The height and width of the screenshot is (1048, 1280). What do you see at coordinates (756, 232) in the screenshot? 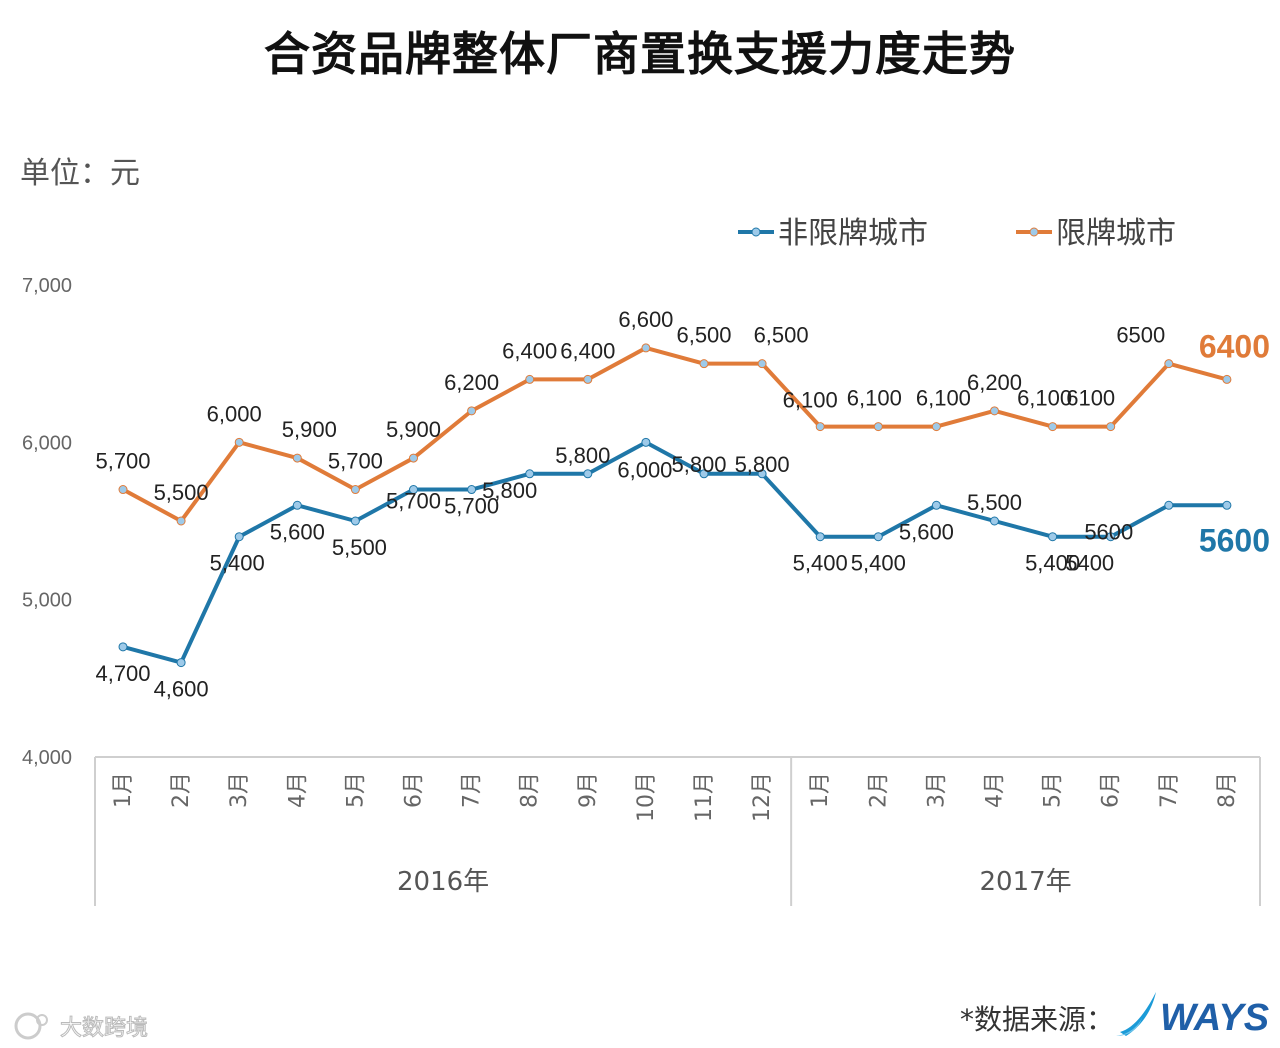
I see `legend-marker-unrestricted` at bounding box center [756, 232].